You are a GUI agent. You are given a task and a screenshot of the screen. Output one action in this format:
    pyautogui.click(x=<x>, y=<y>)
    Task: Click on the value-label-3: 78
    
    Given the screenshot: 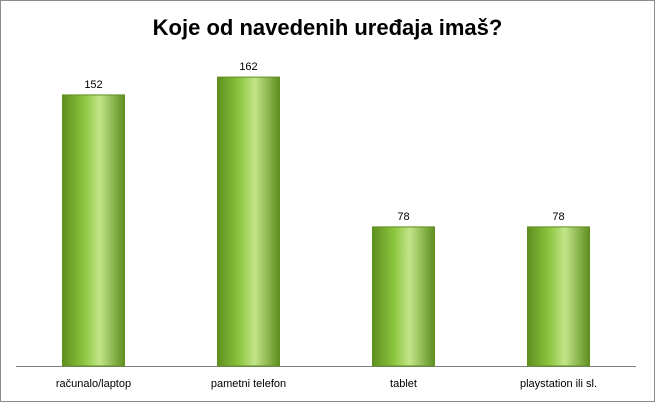 What is the action you would take?
    pyautogui.click(x=558, y=217)
    